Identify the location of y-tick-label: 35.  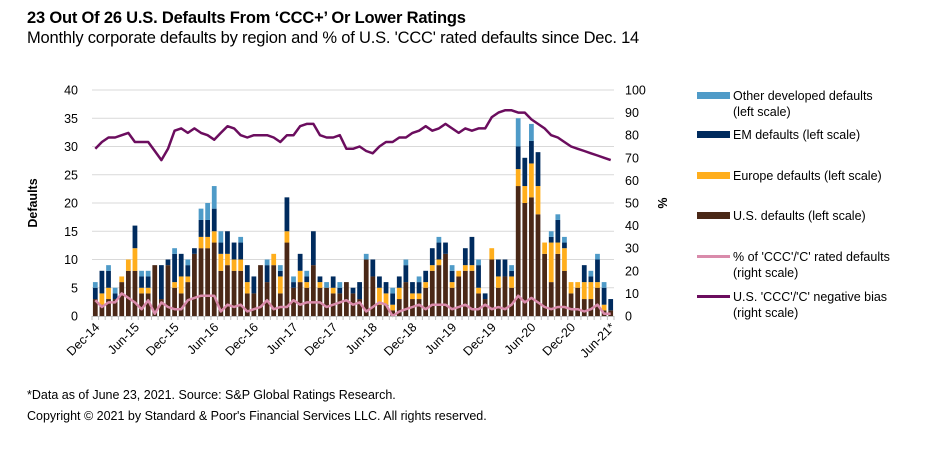
(71, 119).